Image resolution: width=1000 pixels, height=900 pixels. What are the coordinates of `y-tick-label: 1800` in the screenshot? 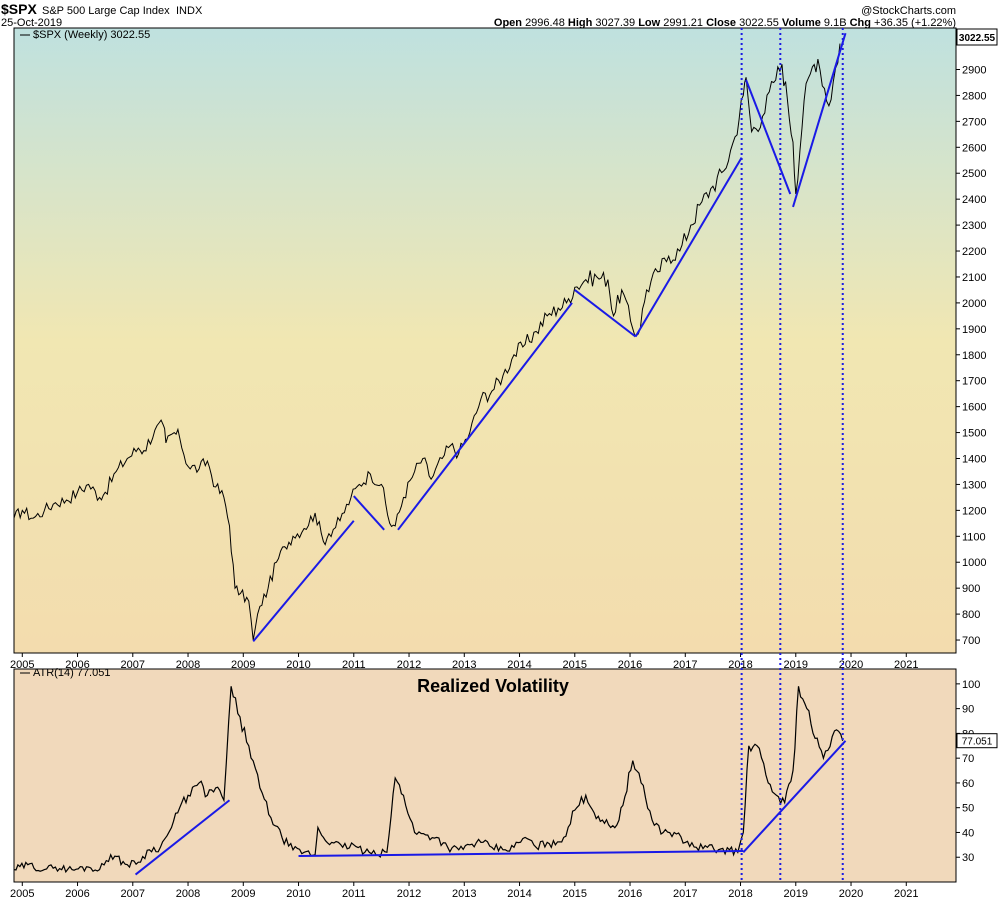 It's located at (974, 356).